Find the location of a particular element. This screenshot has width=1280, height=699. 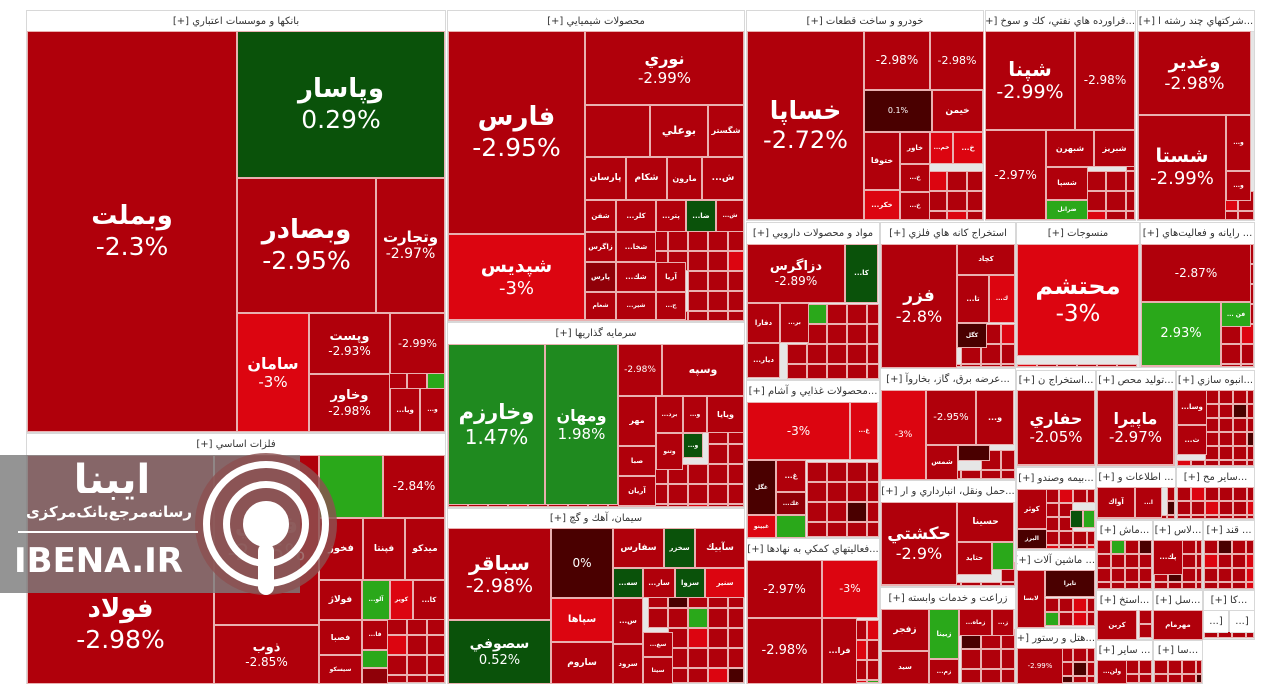

sector-header: ...كا [+] is located at coordinates (1229, 601).